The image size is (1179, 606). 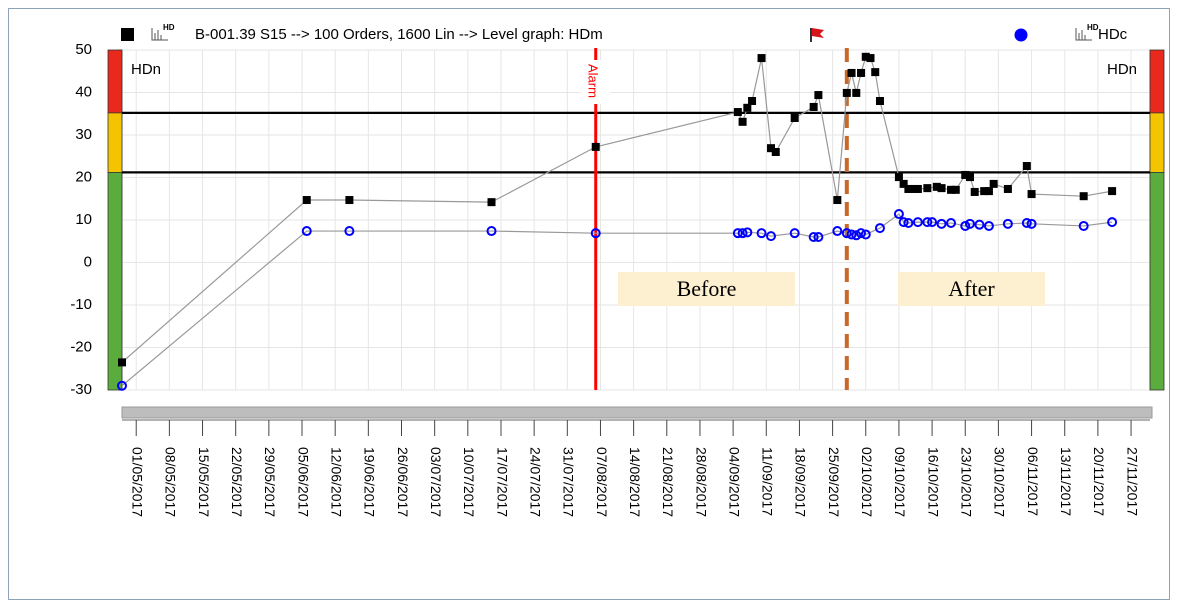 What do you see at coordinates (1000, 482) in the screenshot?
I see `x-tick-label: 30/10/2017` at bounding box center [1000, 482].